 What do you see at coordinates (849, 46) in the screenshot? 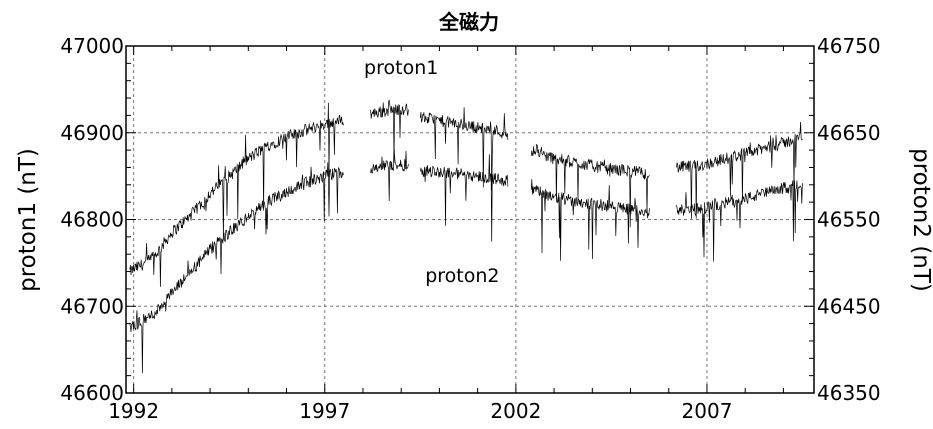
I see `y-tick-label-right: 46750` at bounding box center [849, 46].